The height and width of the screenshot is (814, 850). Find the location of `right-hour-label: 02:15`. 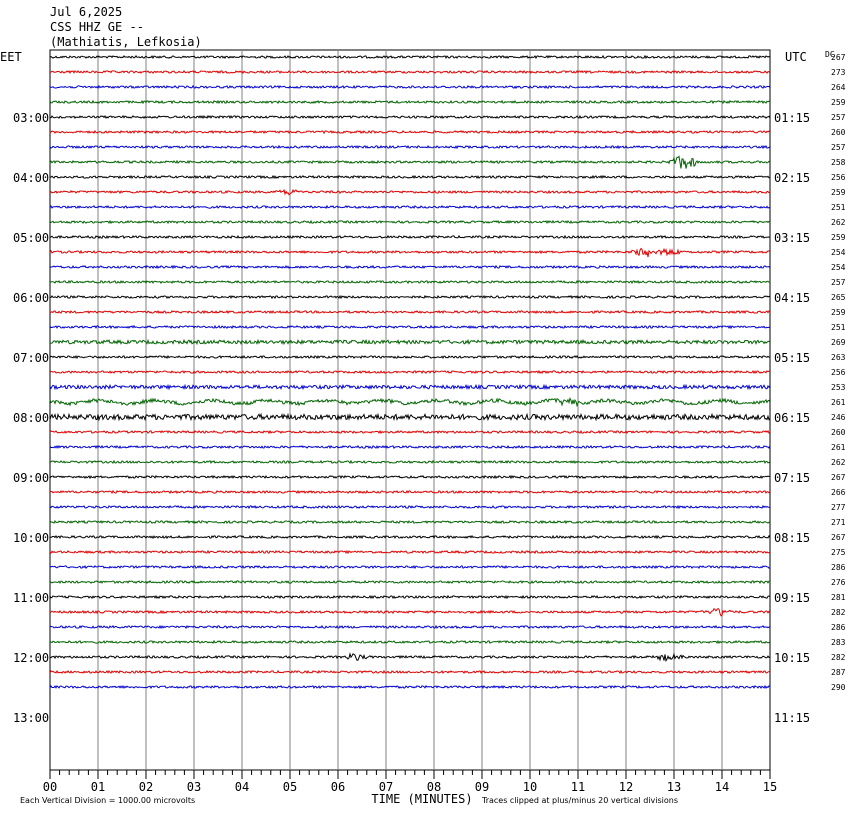

right-hour-label: 02:15 is located at coordinates (792, 178).